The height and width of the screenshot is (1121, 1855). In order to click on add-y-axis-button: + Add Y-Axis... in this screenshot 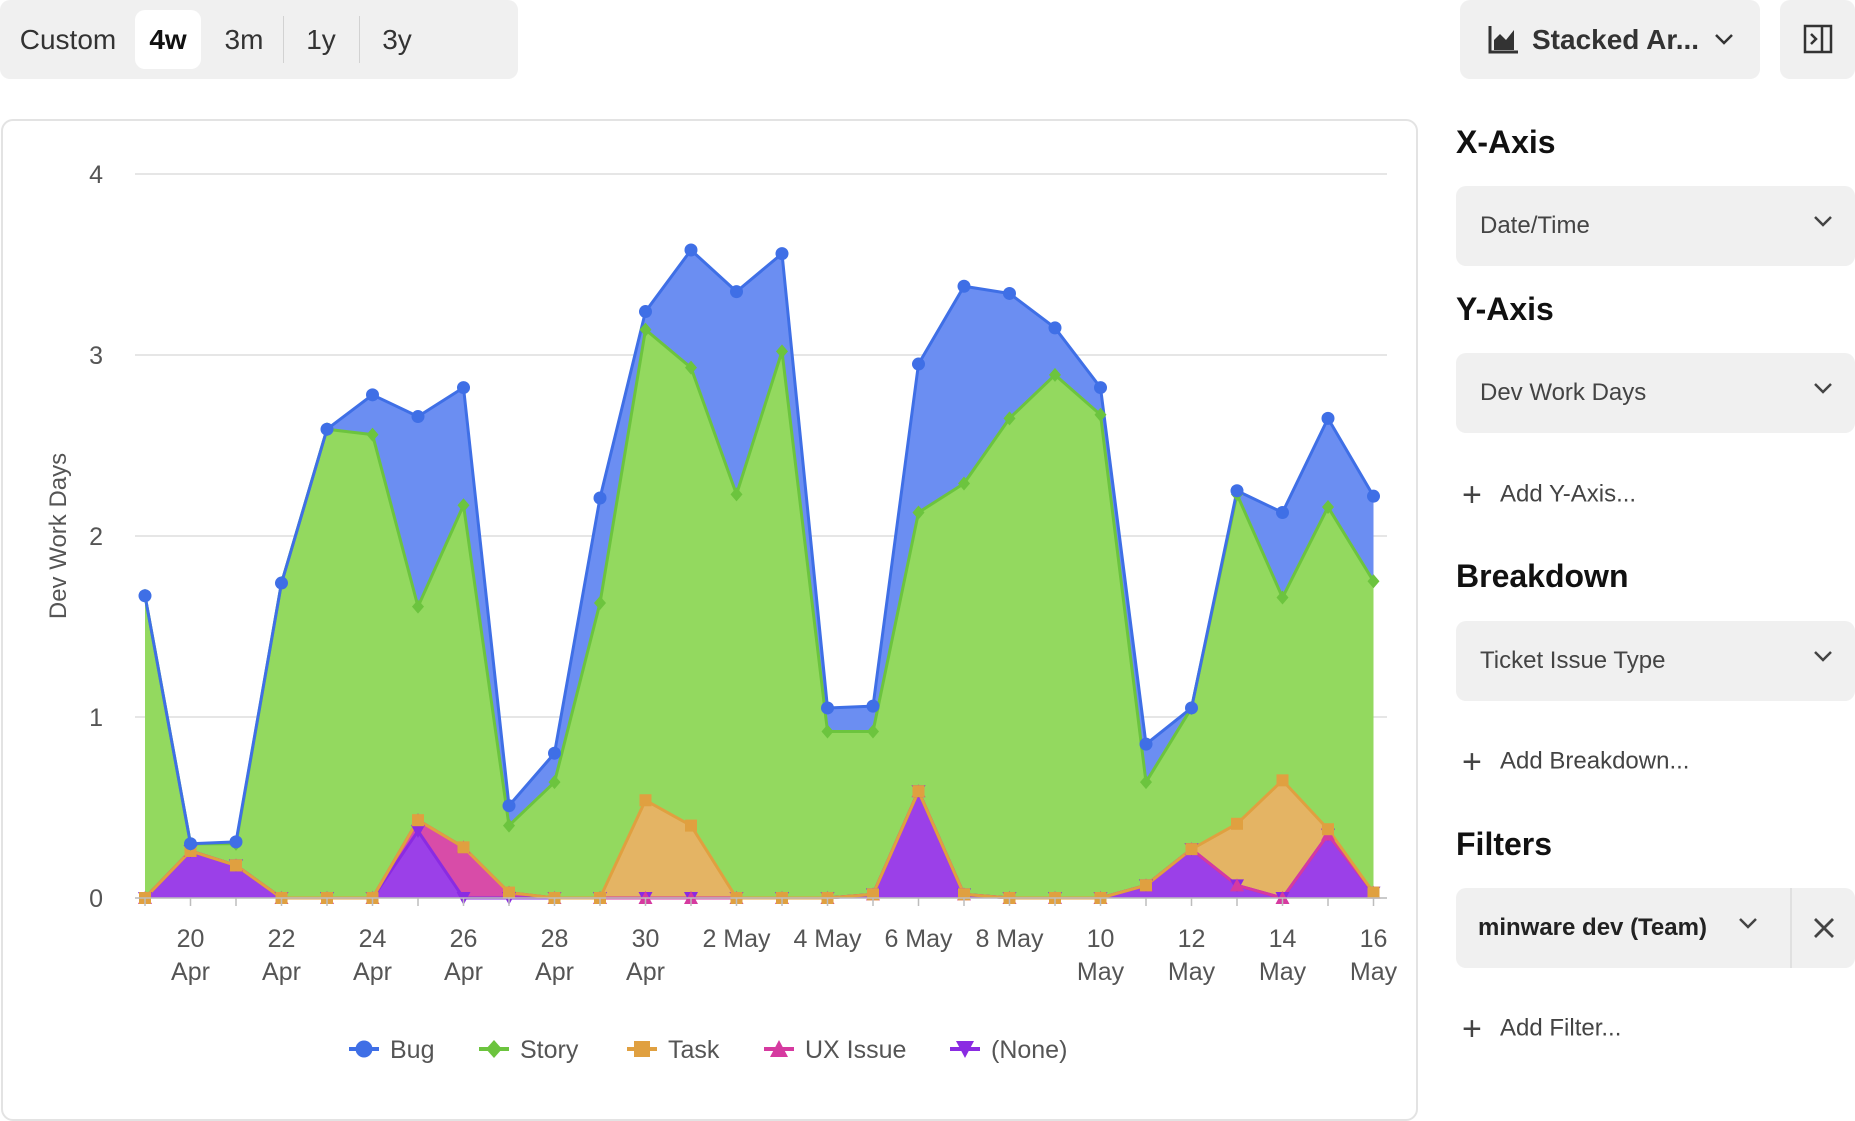, I will do `click(1549, 494)`.